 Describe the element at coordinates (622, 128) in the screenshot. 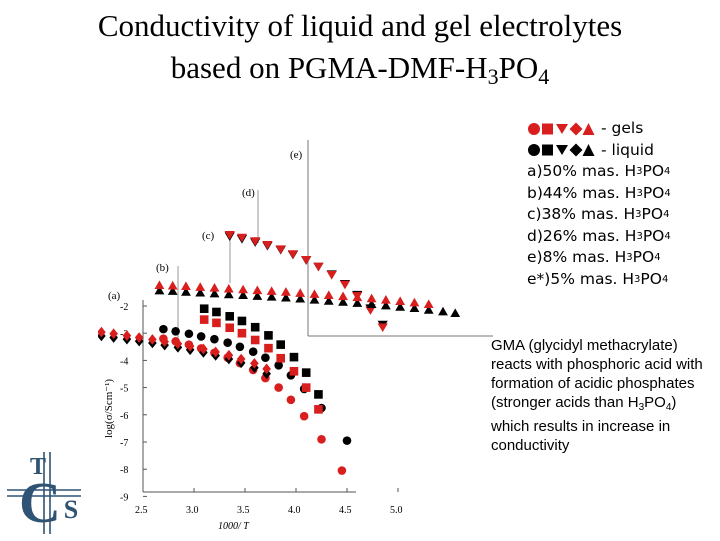

I see `legend-gels-label: - gels` at that location.